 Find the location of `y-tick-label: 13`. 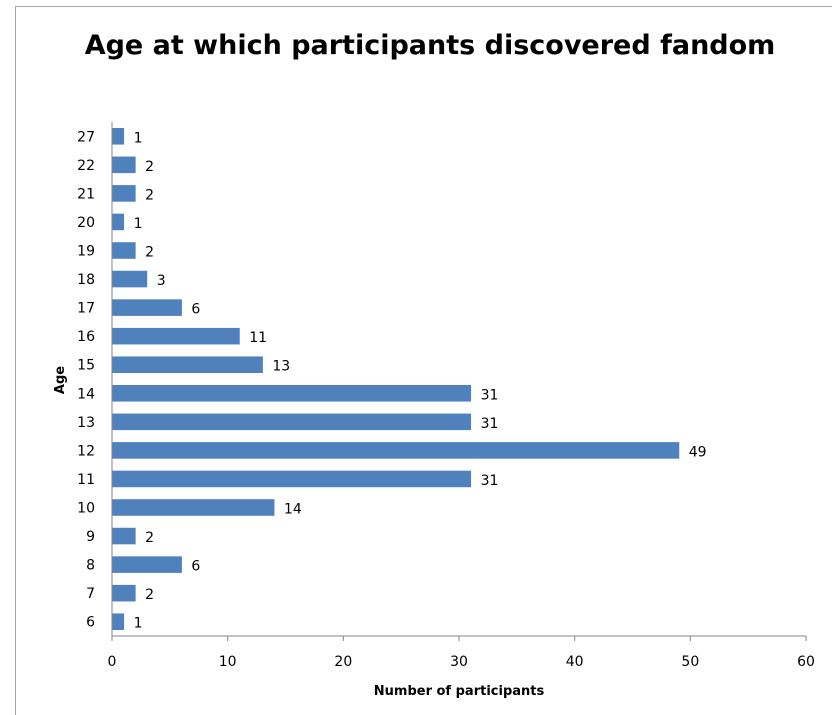

y-tick-label: 13 is located at coordinates (86, 423).